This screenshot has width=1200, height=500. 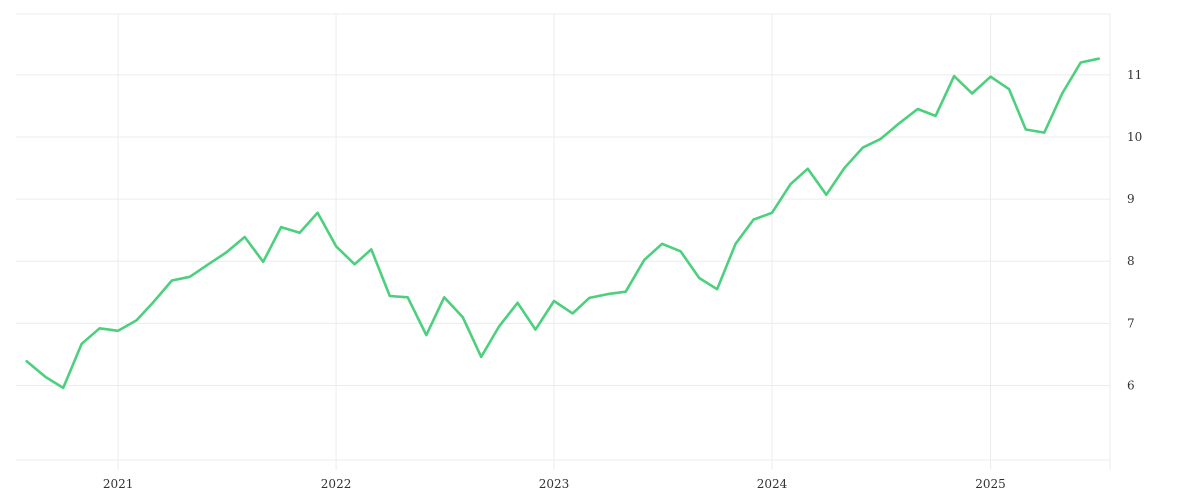 I want to click on x-tick-label: 2024, so click(x=772, y=484).